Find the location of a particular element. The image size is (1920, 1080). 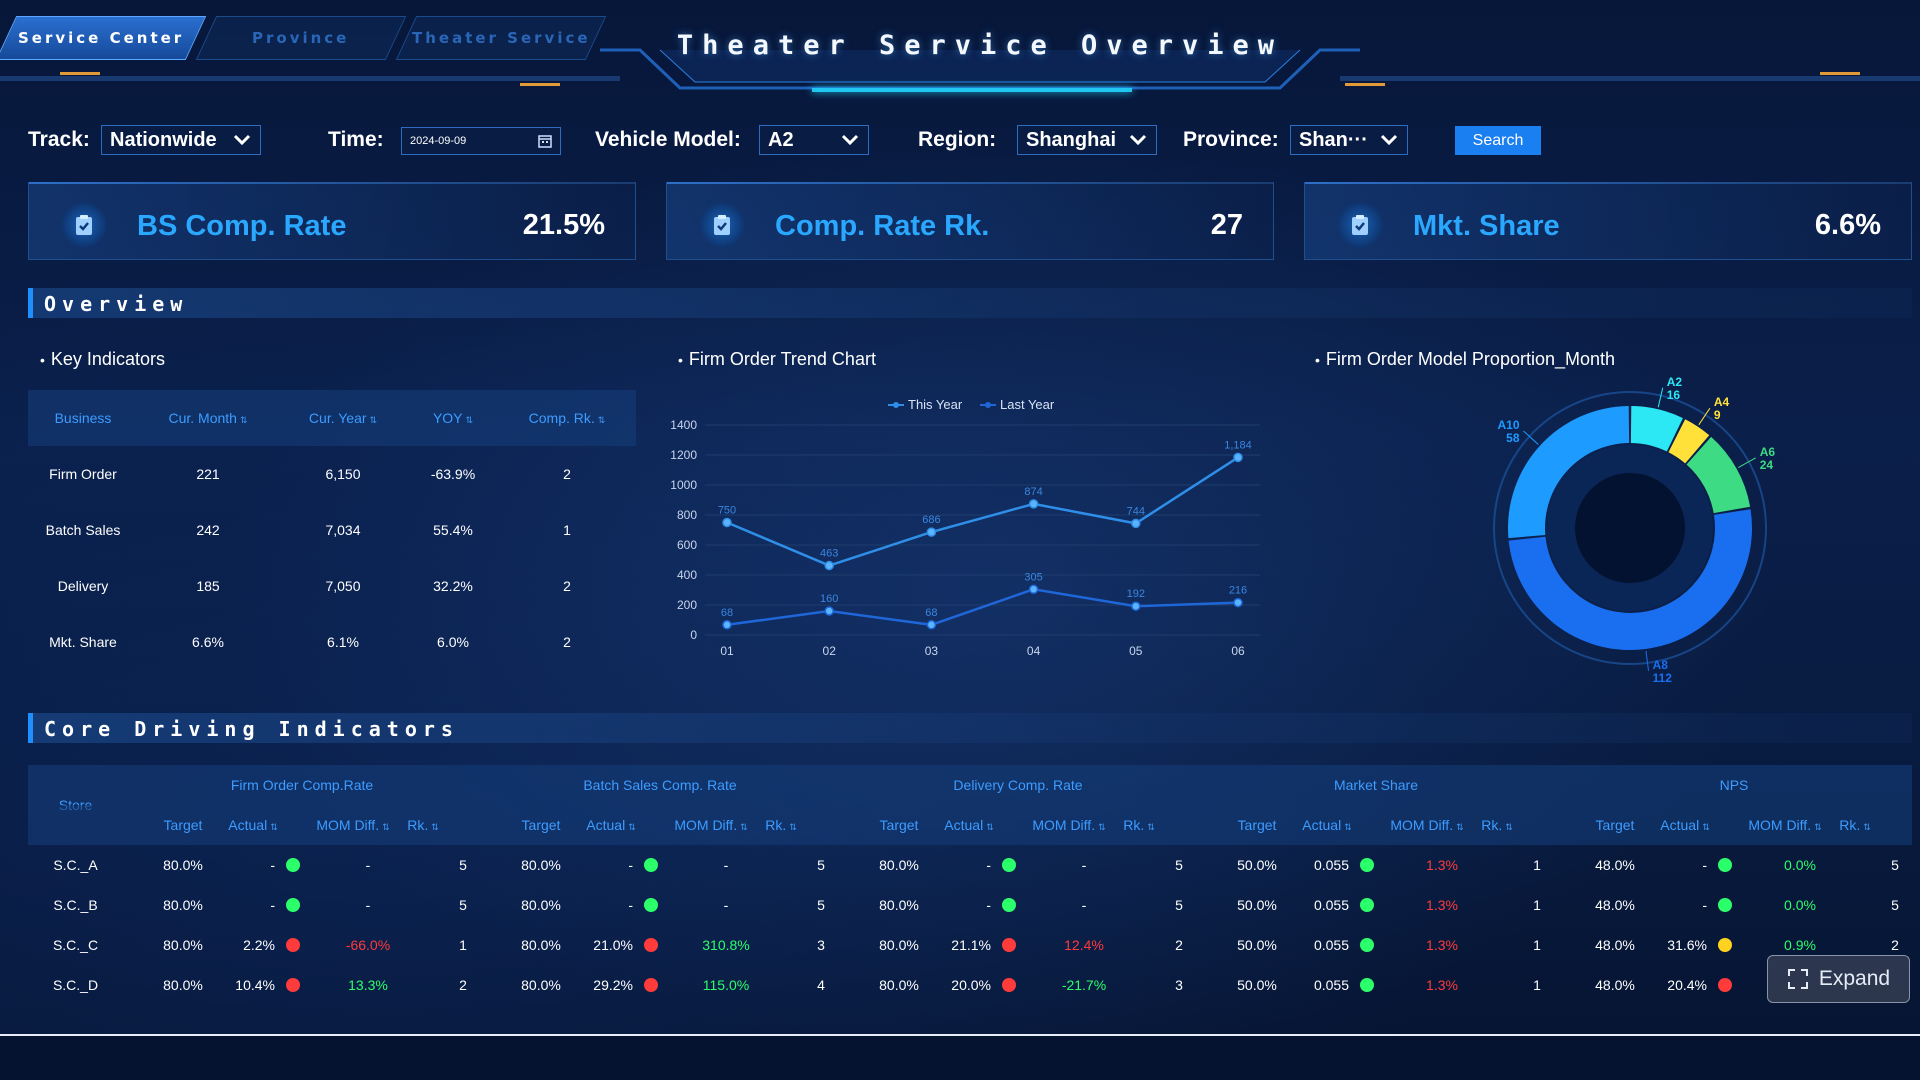

cell: 32.2% is located at coordinates (453, 586).